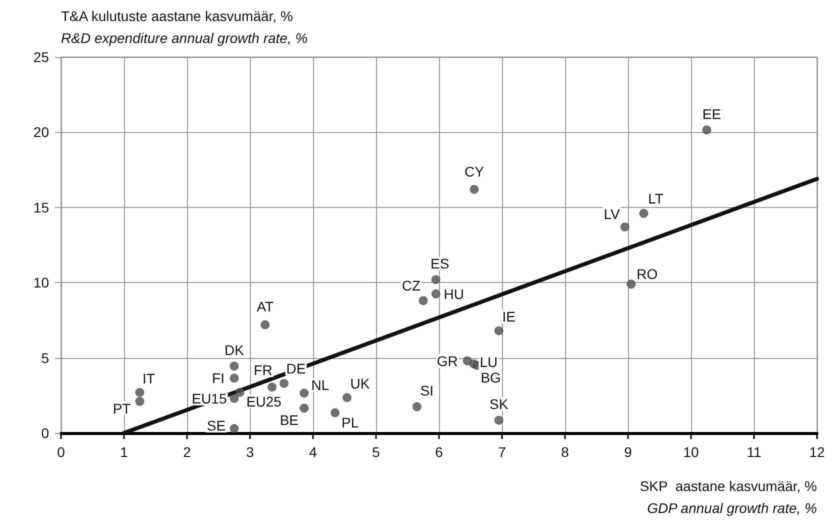 The height and width of the screenshot is (521, 835). Describe the element at coordinates (265, 306) in the screenshot. I see `annotation: AT` at that location.